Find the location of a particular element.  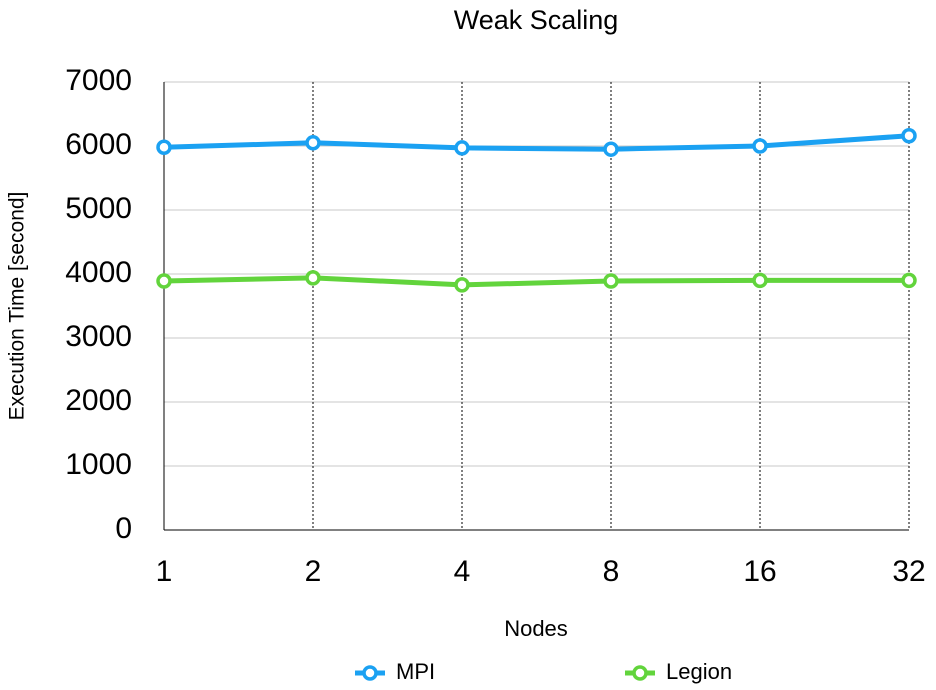

x-tick-label: 2 is located at coordinates (313, 571).